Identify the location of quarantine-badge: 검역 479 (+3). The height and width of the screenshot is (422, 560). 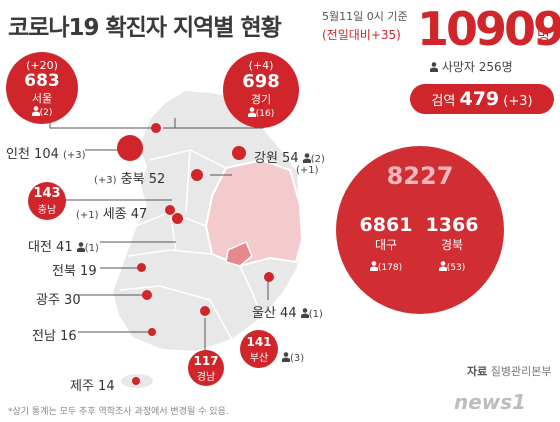
(482, 99).